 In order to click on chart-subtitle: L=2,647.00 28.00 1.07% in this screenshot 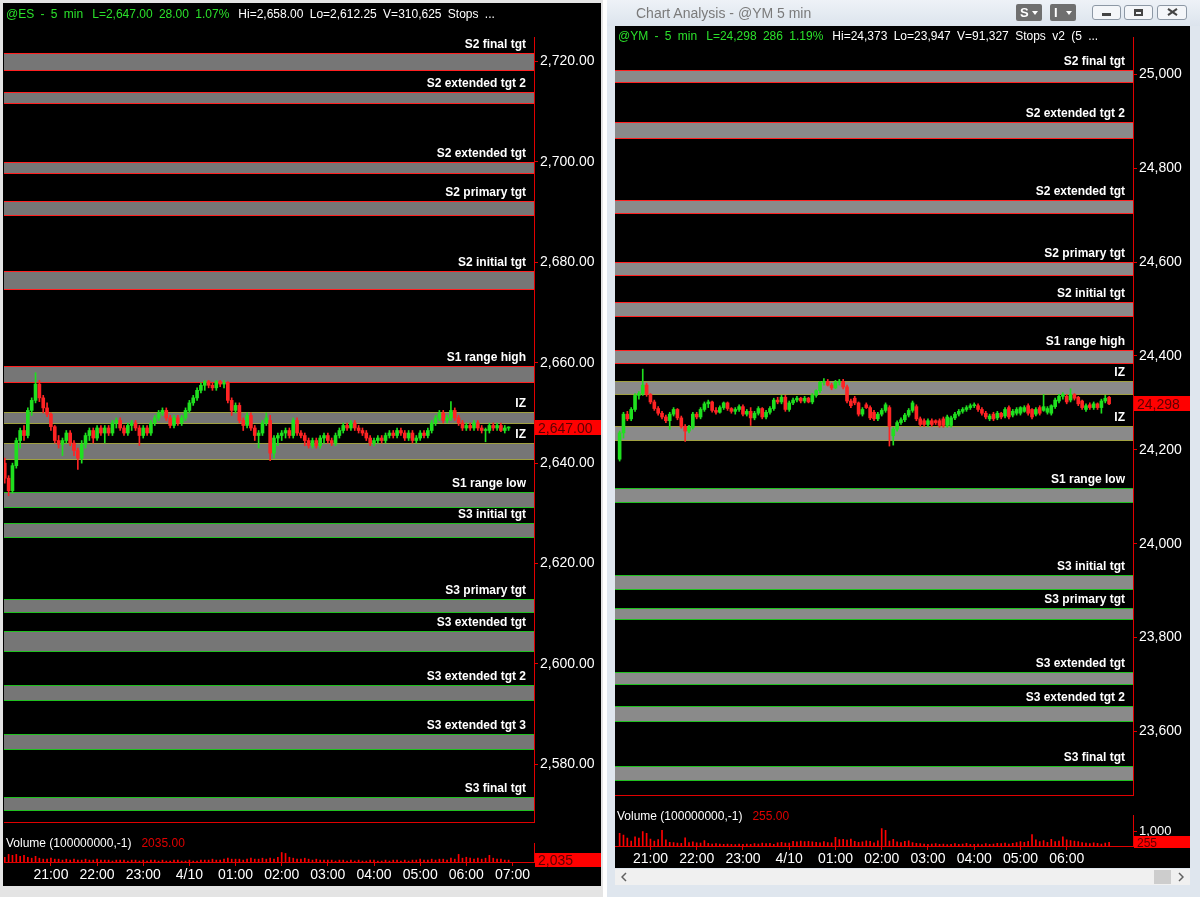, I will do `click(161, 14)`.